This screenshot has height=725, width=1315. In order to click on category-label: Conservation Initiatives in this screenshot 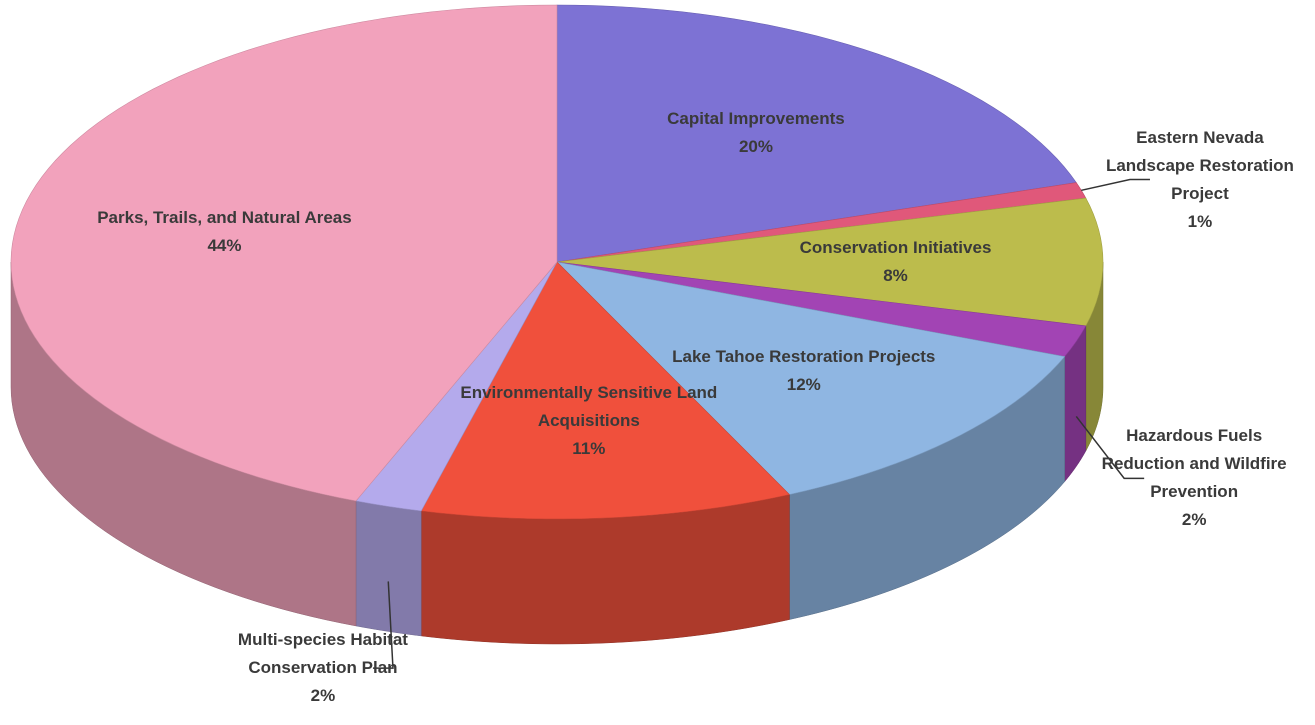, I will do `click(895, 247)`.